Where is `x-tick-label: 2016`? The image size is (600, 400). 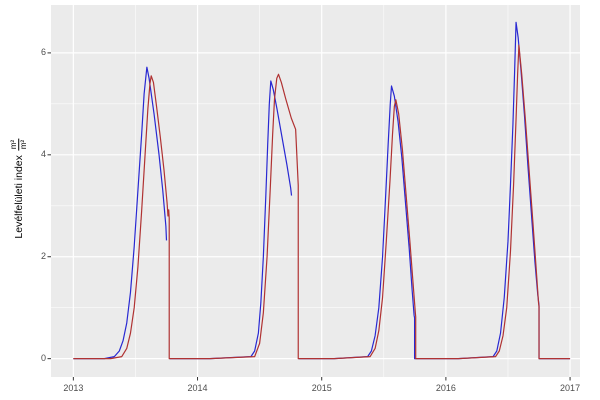
x-tick-label: 2016 is located at coordinates (445, 388).